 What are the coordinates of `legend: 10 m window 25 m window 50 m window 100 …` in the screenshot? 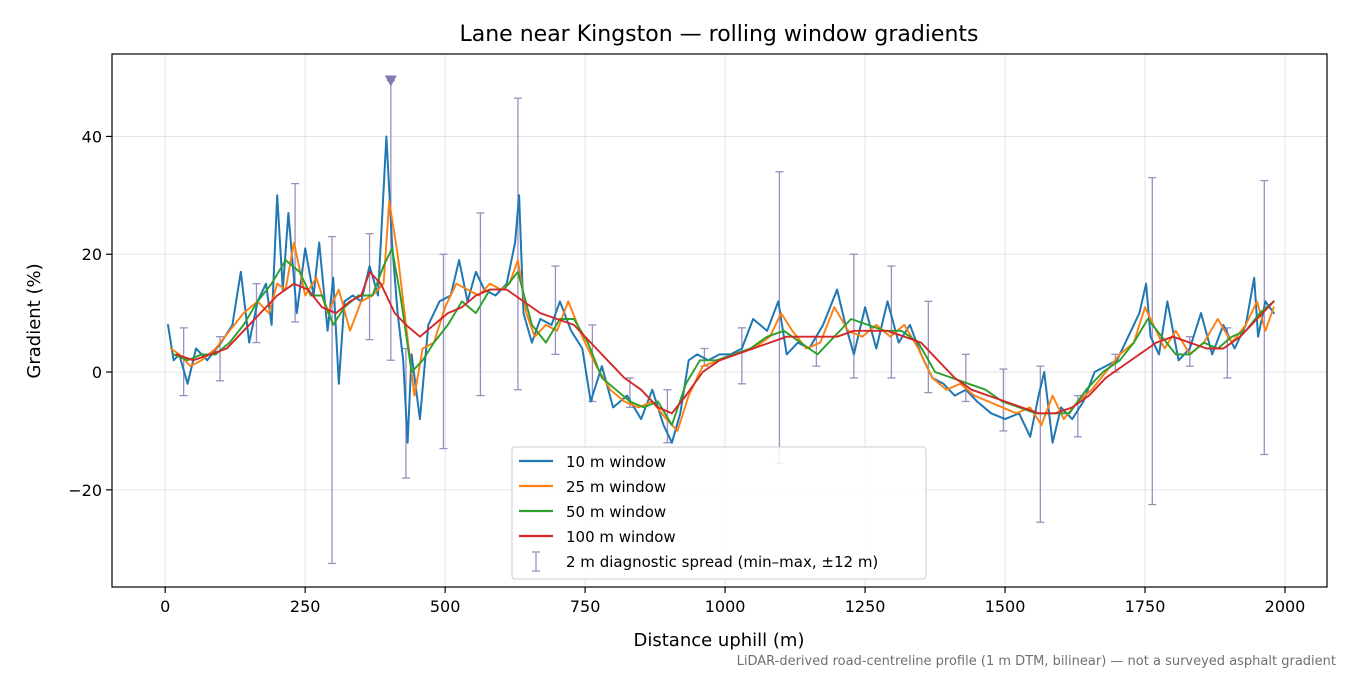 It's located at (719, 513).